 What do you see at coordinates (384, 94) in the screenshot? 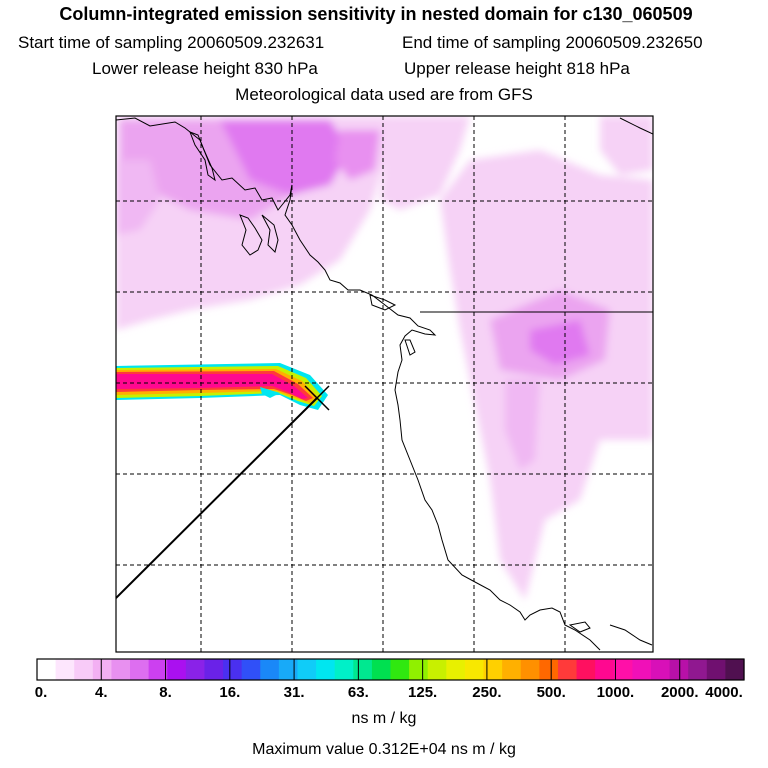
I see `met-data-label: Meteorological data used are from GFS` at bounding box center [384, 94].